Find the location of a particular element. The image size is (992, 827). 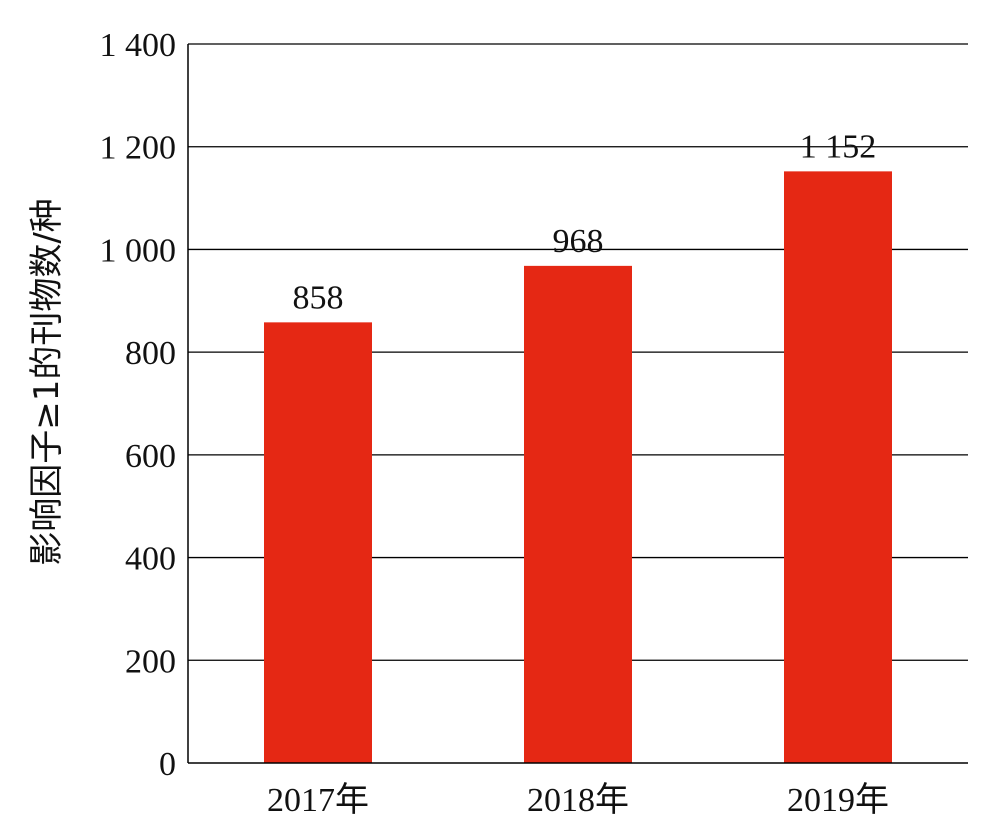

y-tick-label: 0 is located at coordinates (167, 764).